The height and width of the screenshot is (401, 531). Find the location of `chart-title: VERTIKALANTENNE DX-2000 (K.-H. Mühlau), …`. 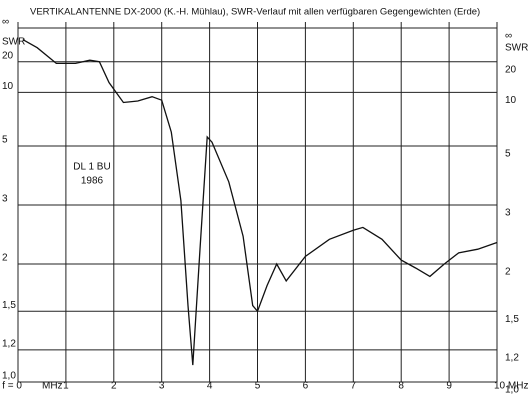

chart-title: VERTIKALANTENNE DX-2000 (K.-H. Mühlau), … is located at coordinates (255, 12).